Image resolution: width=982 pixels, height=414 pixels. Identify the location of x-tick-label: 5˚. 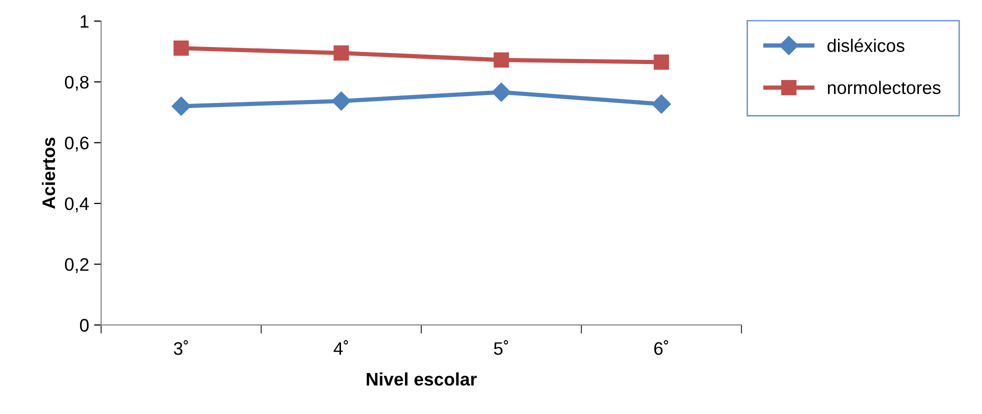
(501, 347).